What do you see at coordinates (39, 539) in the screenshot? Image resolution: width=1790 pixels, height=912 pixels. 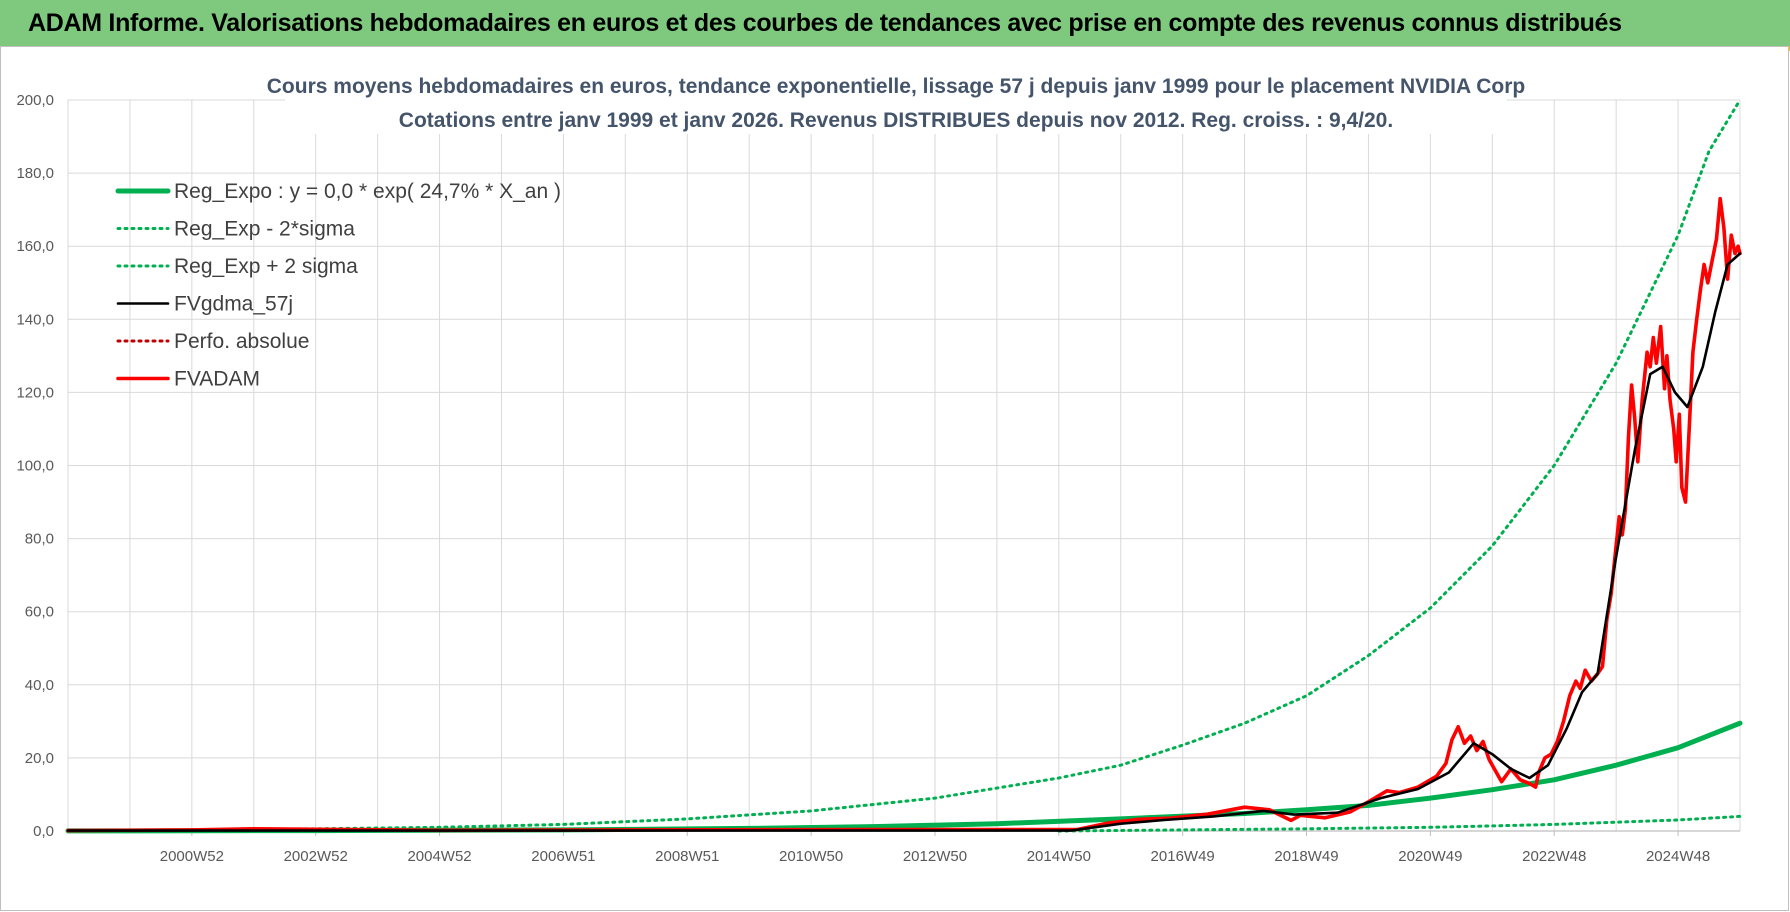 I see `y-tick-label: 80,0` at bounding box center [39, 539].